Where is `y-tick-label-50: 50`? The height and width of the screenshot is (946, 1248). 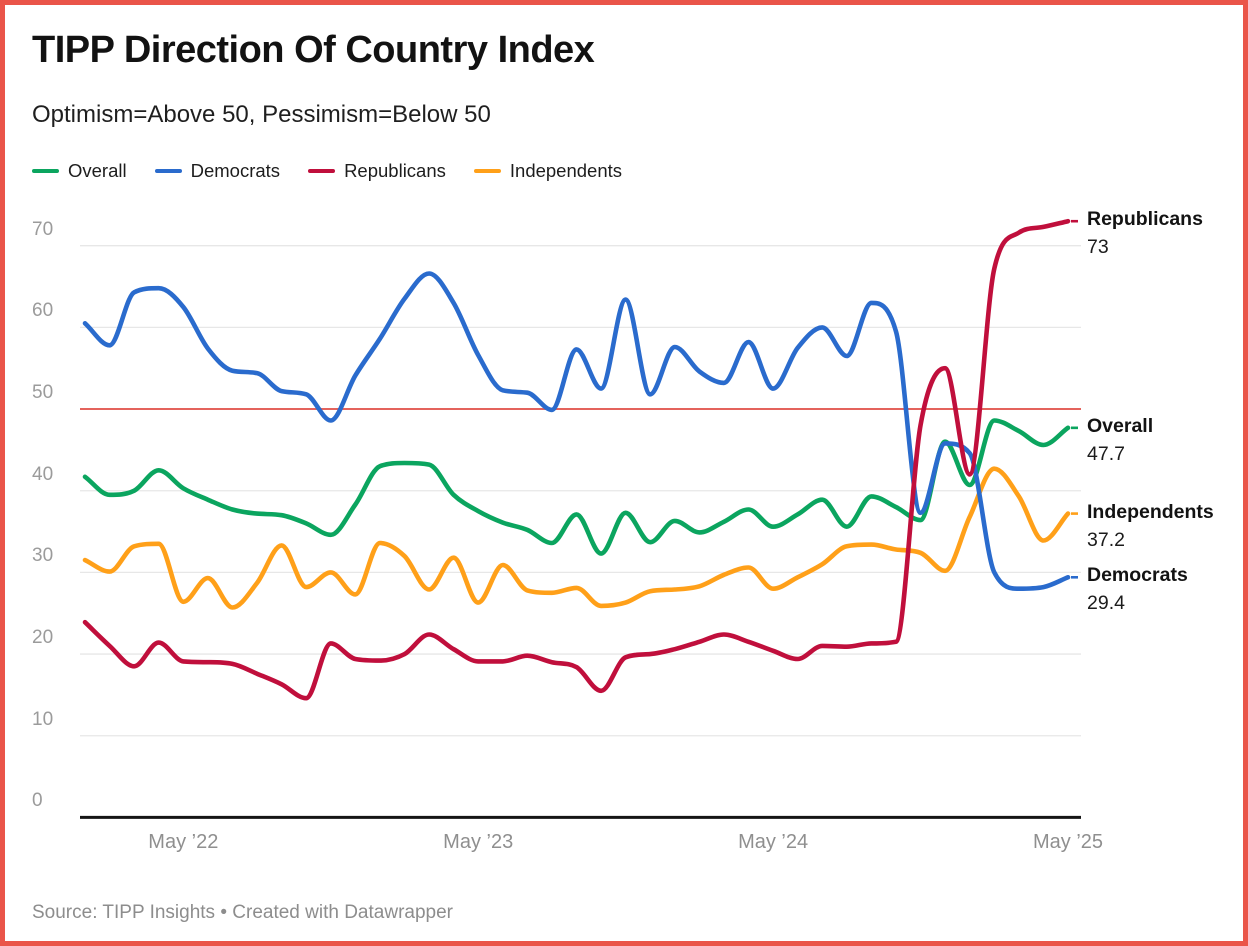 y-tick-label-50: 50 is located at coordinates (43, 393).